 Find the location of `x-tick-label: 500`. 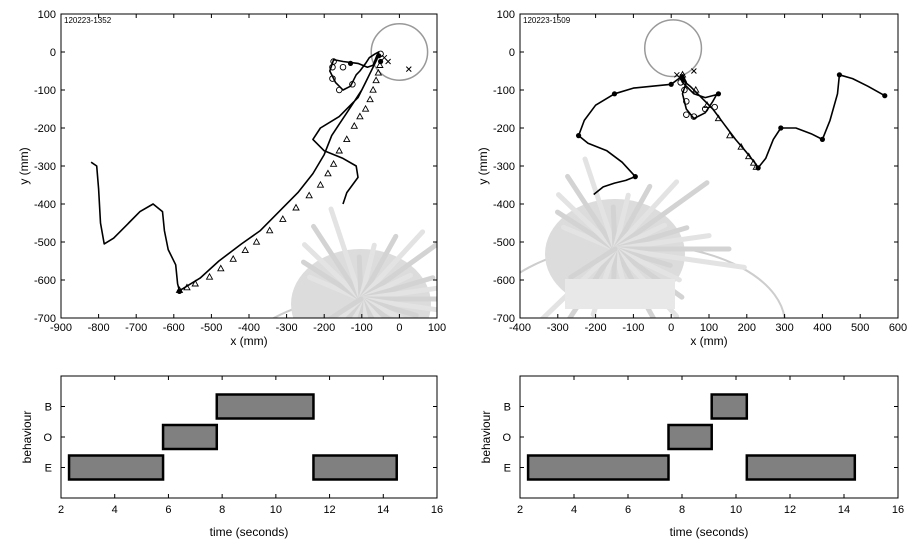

x-tick-label: 500 is located at coordinates (860, 328).